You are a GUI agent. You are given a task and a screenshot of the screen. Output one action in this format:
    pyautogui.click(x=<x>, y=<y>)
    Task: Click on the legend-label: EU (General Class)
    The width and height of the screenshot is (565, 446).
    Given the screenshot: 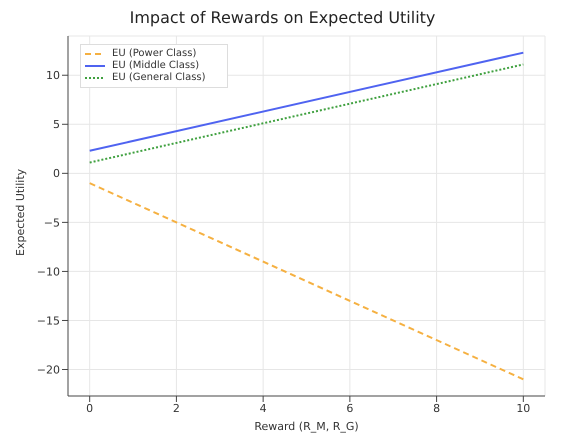 What is the action you would take?
    pyautogui.click(x=159, y=78)
    